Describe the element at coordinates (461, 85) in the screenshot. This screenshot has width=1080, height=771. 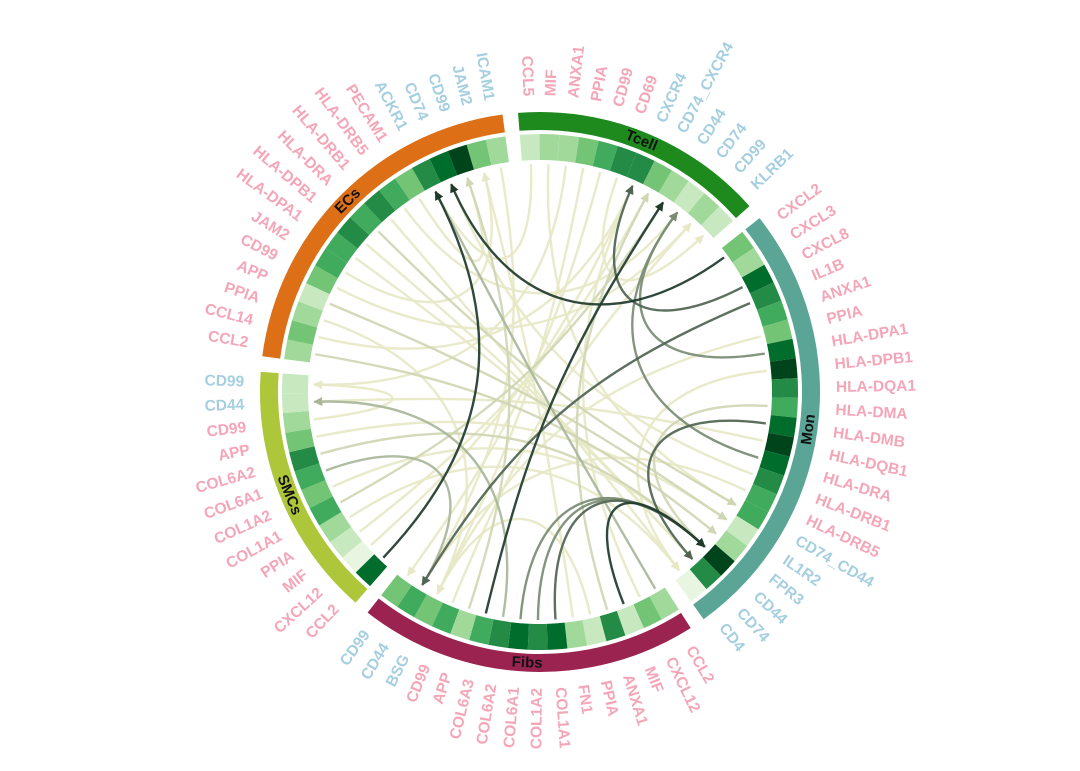
I see `gene-label-jam2: JAM2` at that location.